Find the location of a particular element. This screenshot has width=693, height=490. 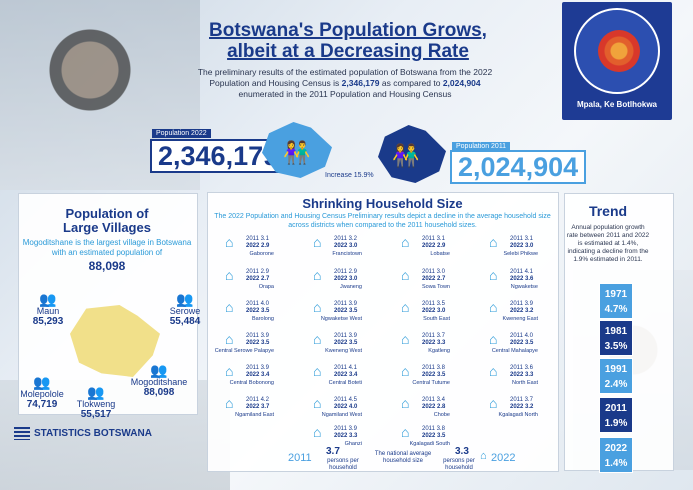

district-value-2011: 2011 4.1 is located at coordinates (345, 368).